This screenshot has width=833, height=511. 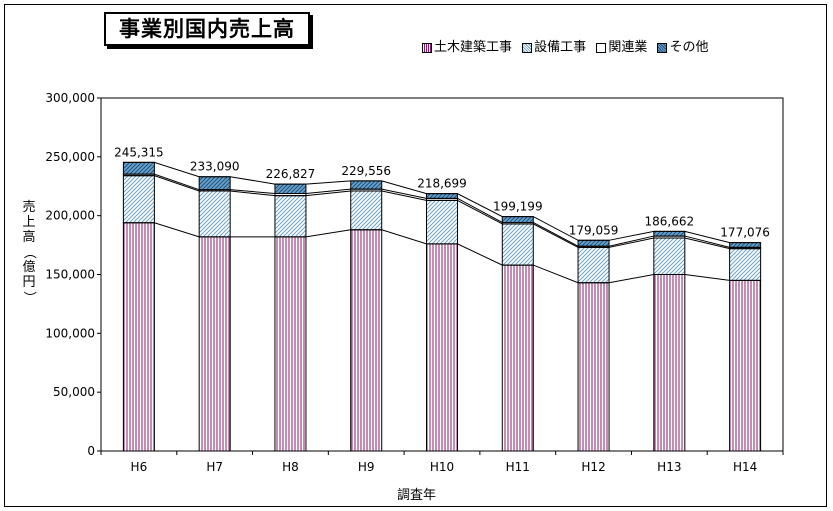 What do you see at coordinates (416, 495) in the screenshot?
I see `x-axis-label: 調査年` at bounding box center [416, 495].